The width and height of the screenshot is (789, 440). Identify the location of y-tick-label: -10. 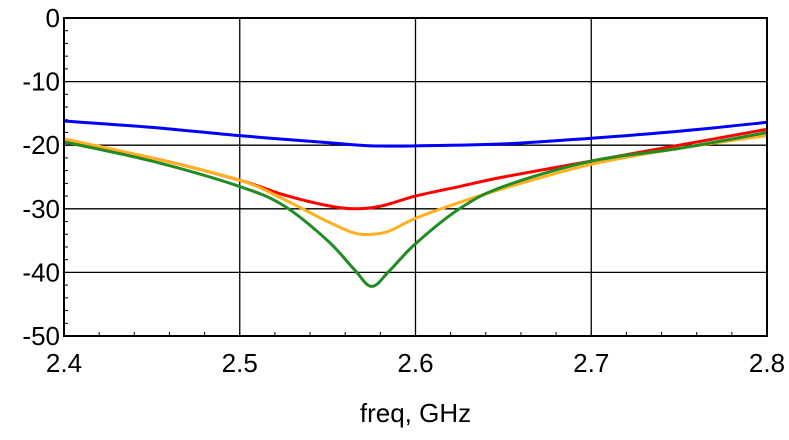
(41, 82).